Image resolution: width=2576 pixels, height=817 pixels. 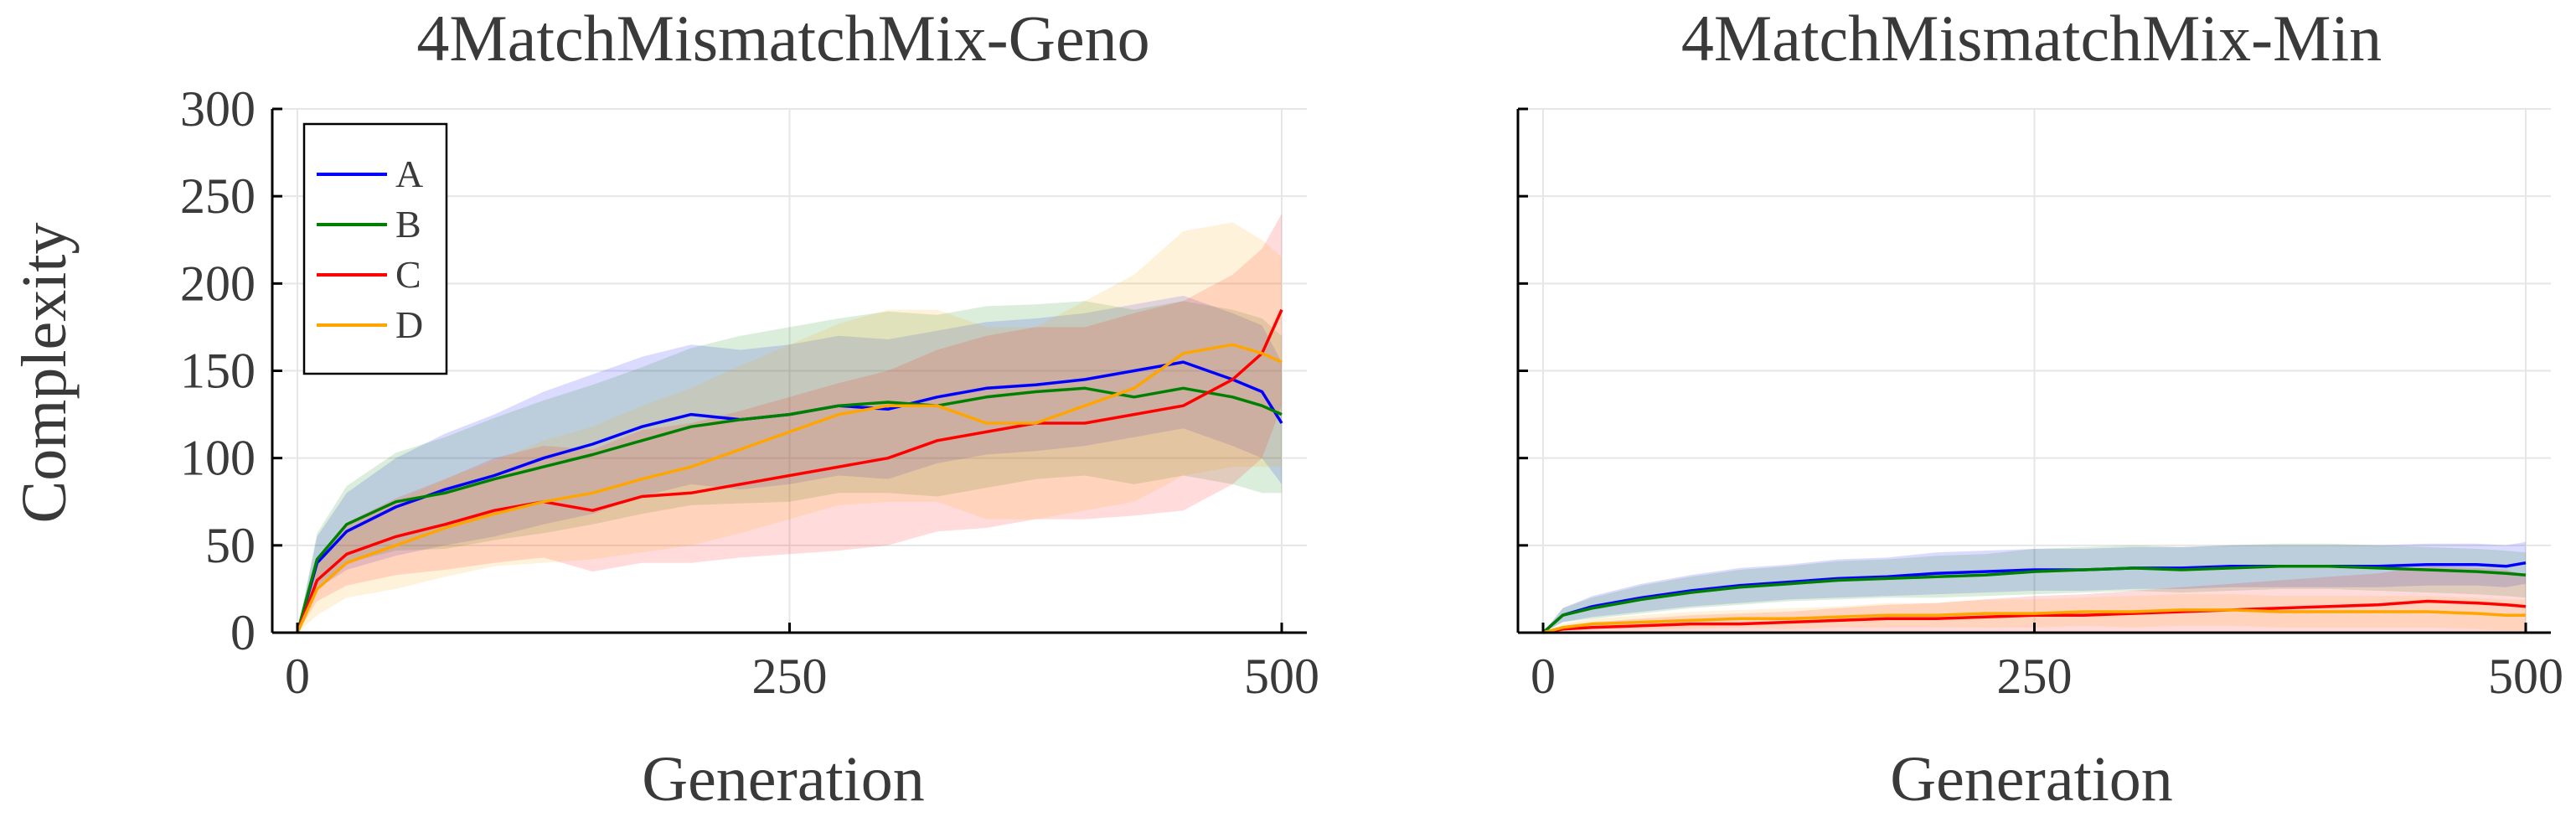 I want to click on legend-label-a: A, so click(x=409, y=174).